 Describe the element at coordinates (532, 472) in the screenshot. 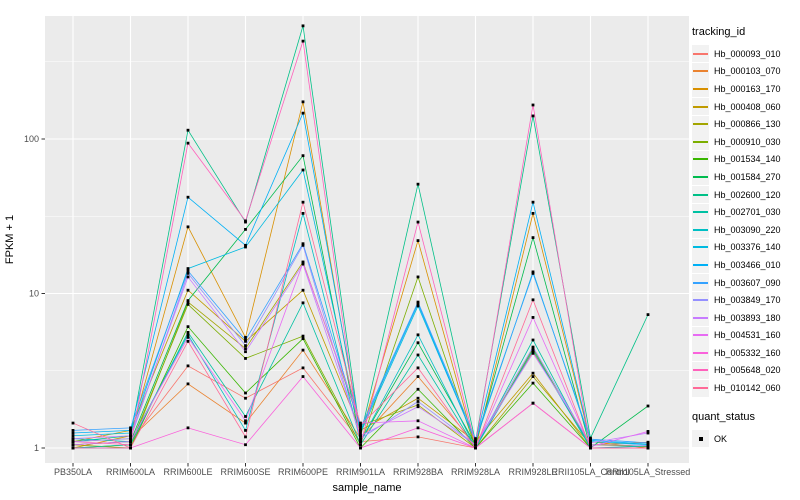

I see `x-tick-label: RRIM928LE` at that location.